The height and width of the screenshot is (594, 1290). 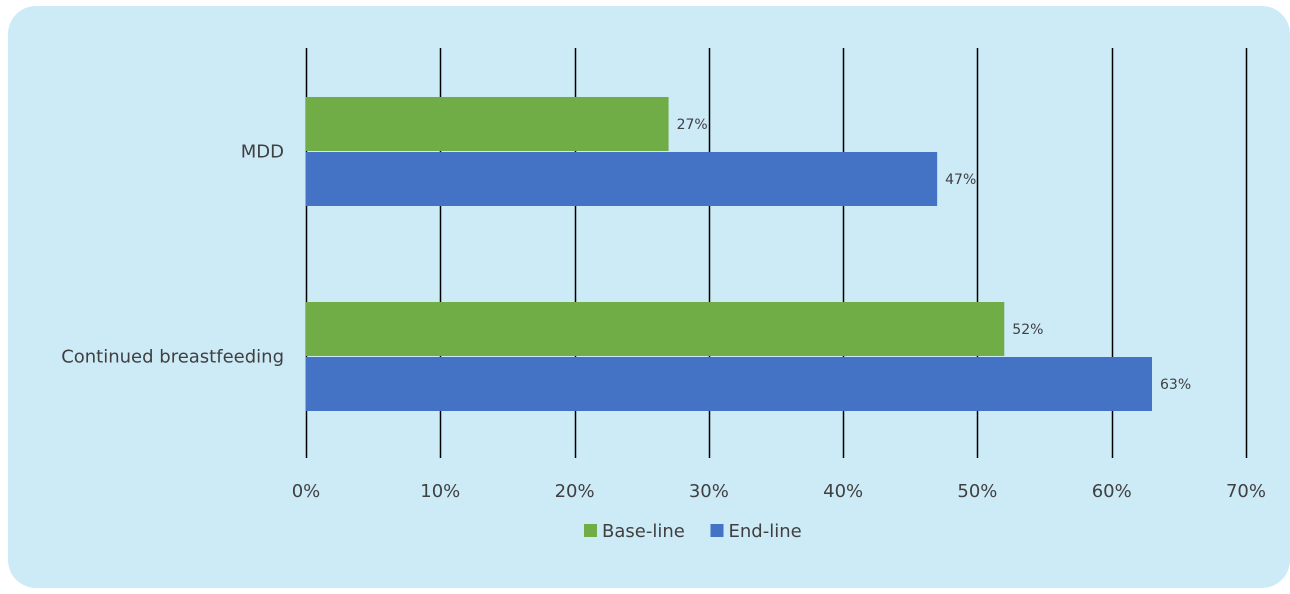 What do you see at coordinates (440, 491) in the screenshot?
I see `x-tick-label: 10%` at bounding box center [440, 491].